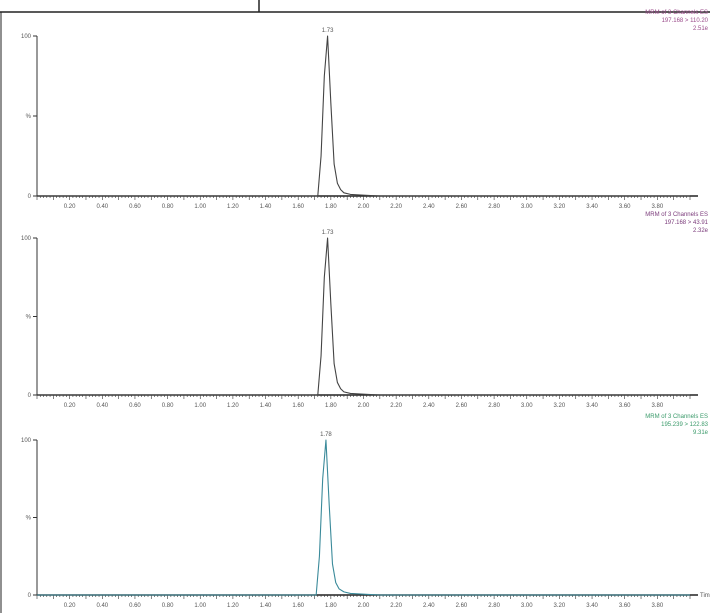  I want to click on channel-info-line-3: 2.51e, so click(701, 29).